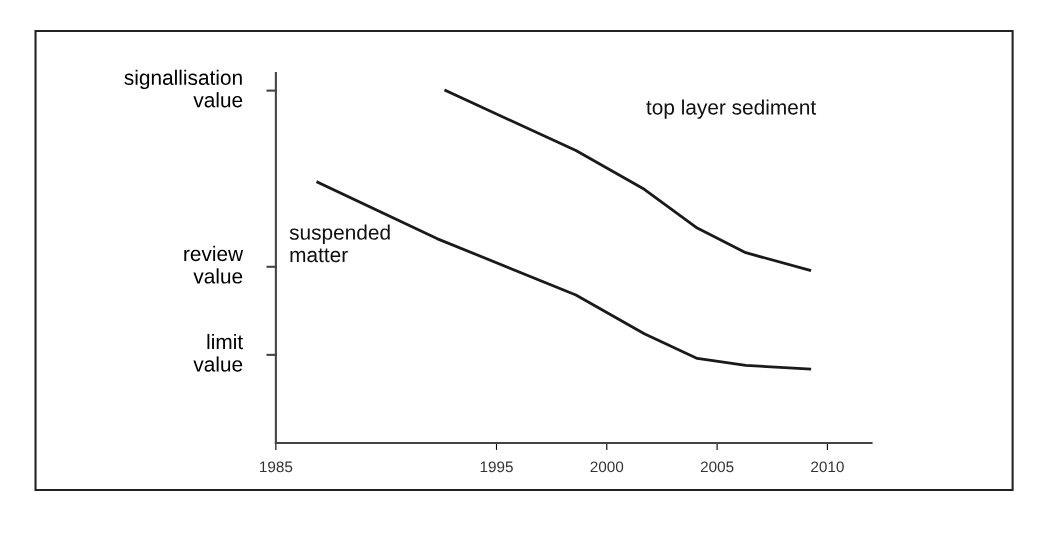 The image size is (1045, 553). I want to click on ref-line-label: signallisation value, so click(183, 88).